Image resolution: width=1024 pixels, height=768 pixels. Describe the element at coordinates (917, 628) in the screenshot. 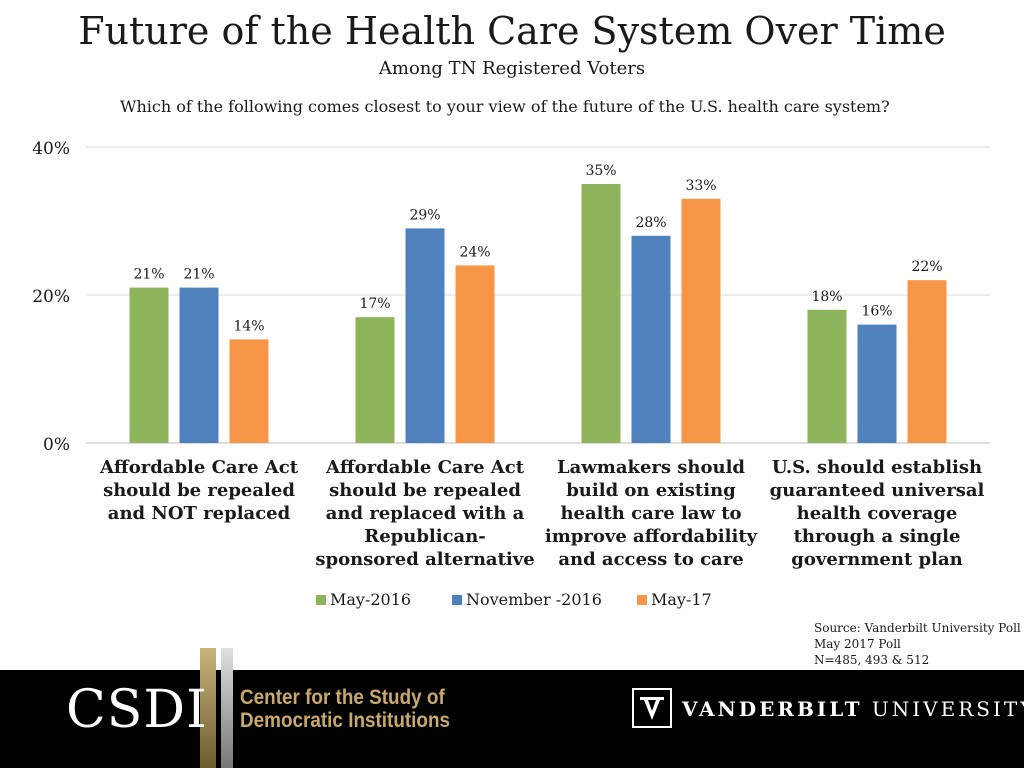

I see `source-line-1: Source: Vanderbilt University Poll` at that location.